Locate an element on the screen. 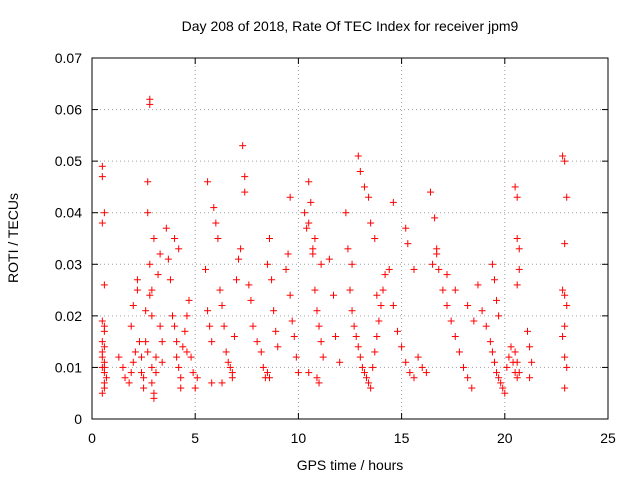  x-axis-label: GPS time / hours is located at coordinates (350, 465).